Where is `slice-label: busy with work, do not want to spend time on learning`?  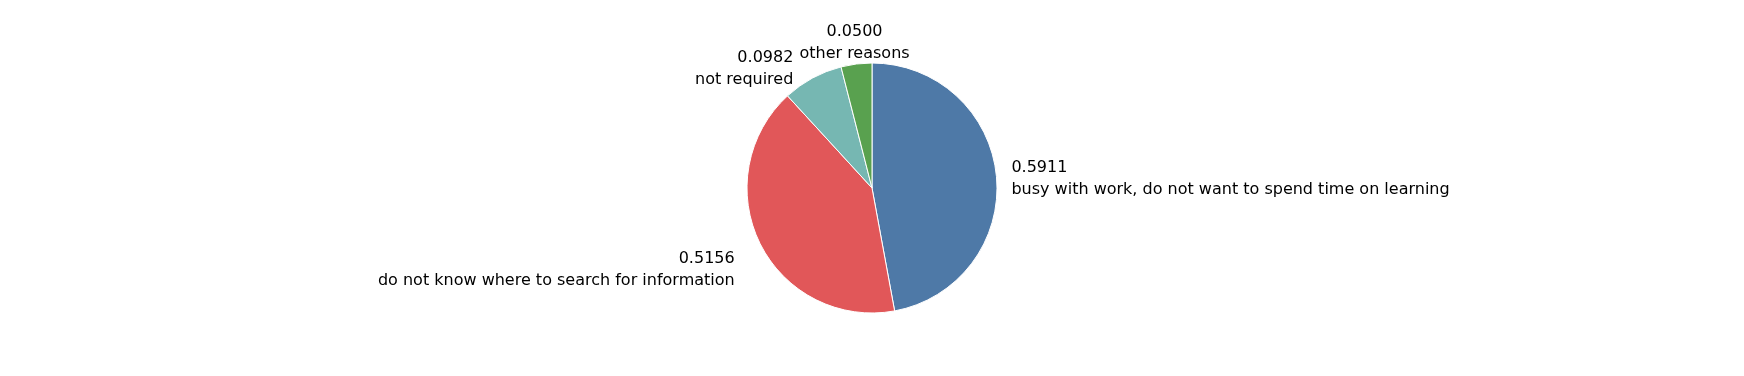
slice-label: busy with work, do not want to spend time on learning is located at coordinates (1230, 189).